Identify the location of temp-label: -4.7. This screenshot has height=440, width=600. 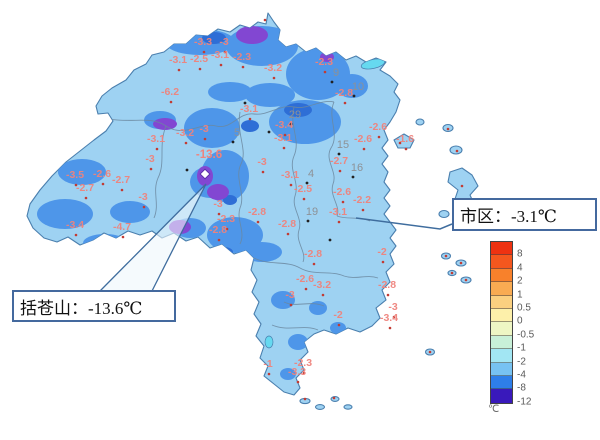
(122, 227).